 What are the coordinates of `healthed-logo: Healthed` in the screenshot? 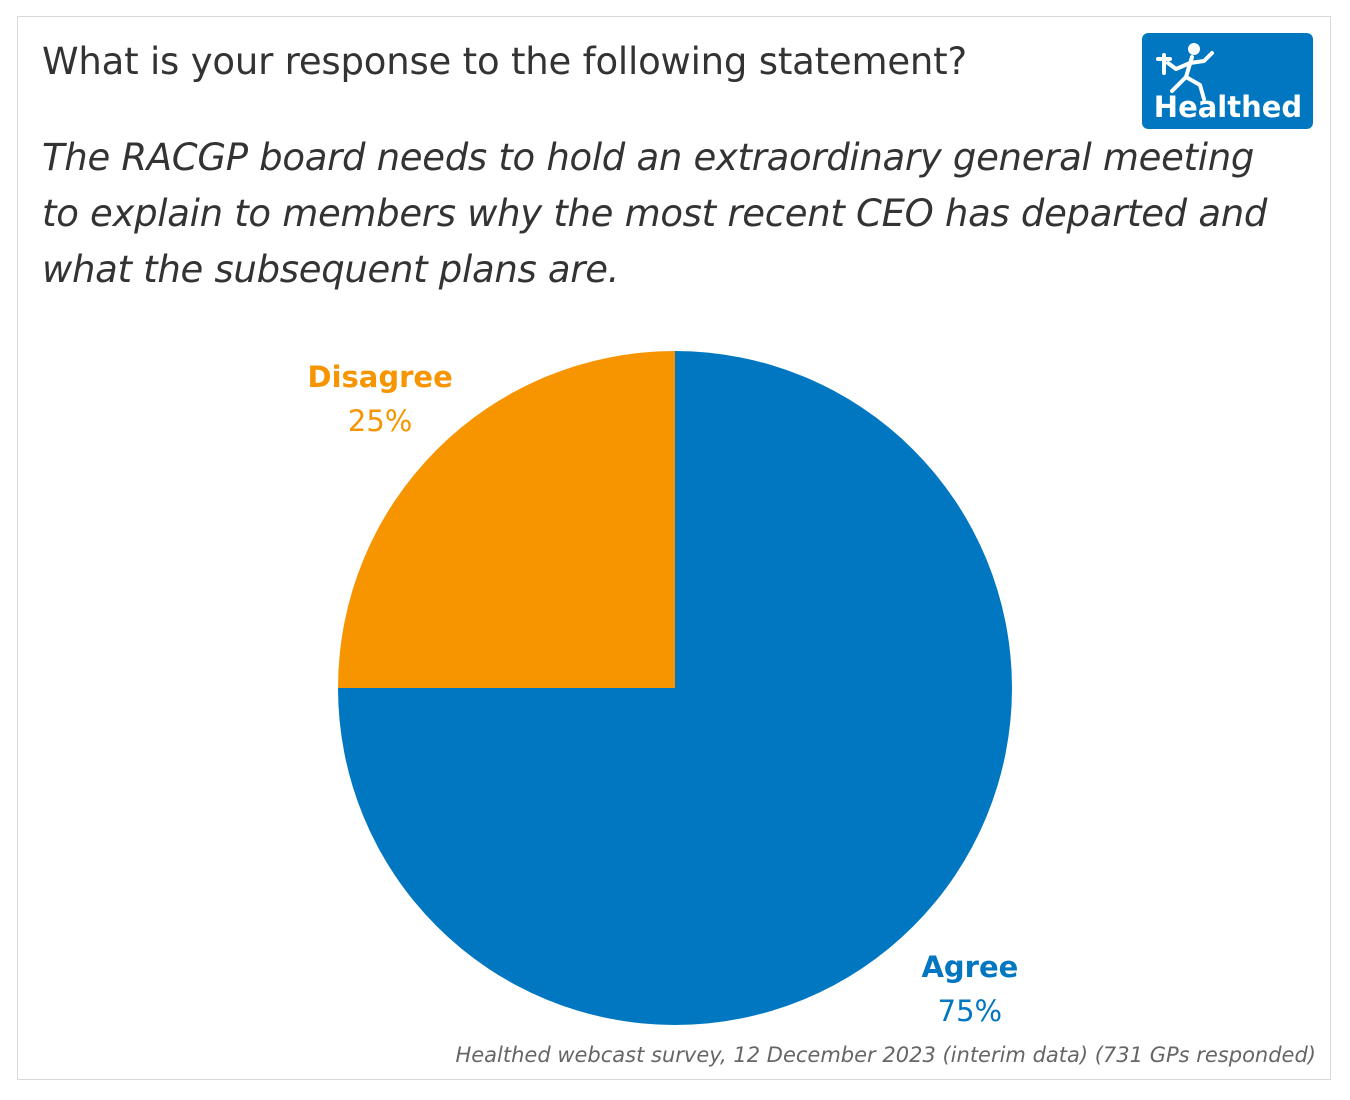 It's located at (1227, 81).